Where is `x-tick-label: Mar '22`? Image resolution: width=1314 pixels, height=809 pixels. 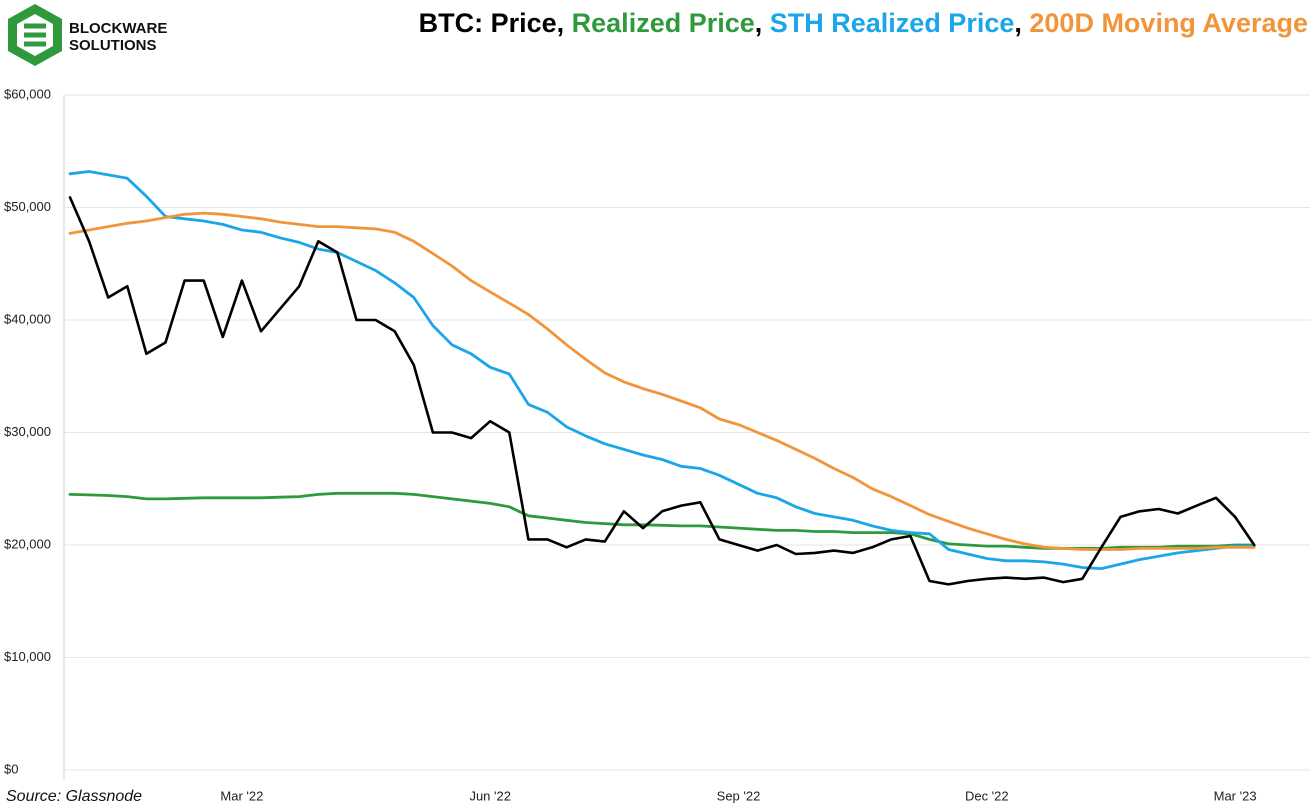
x-tick-label: Mar '22 is located at coordinates (241, 795).